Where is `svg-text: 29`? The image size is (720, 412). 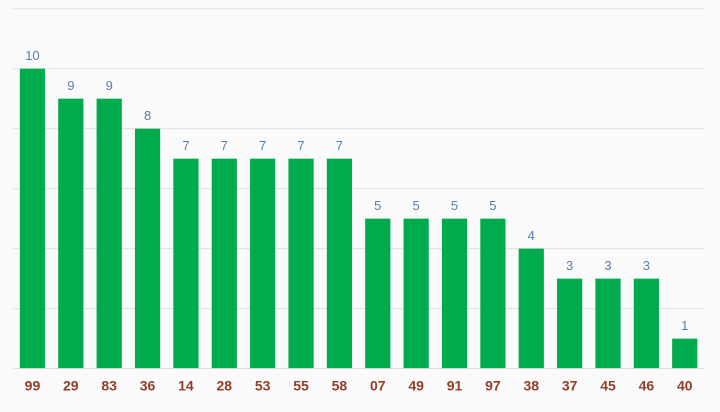 svg-text: 29 is located at coordinates (71, 385).